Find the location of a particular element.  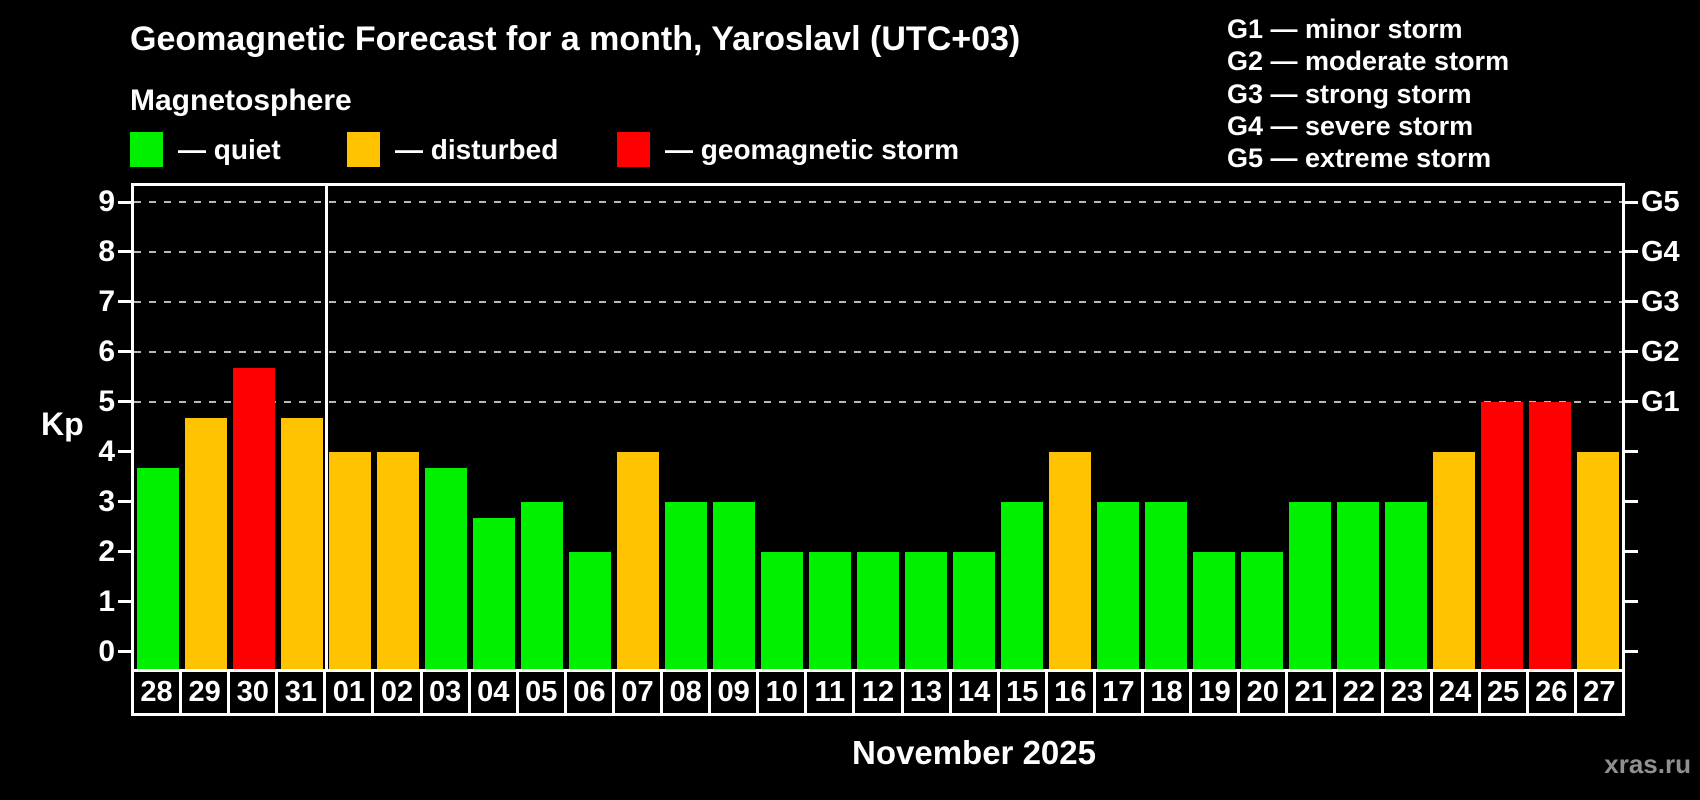

y-axis-label-4: 4 is located at coordinates (106, 451).